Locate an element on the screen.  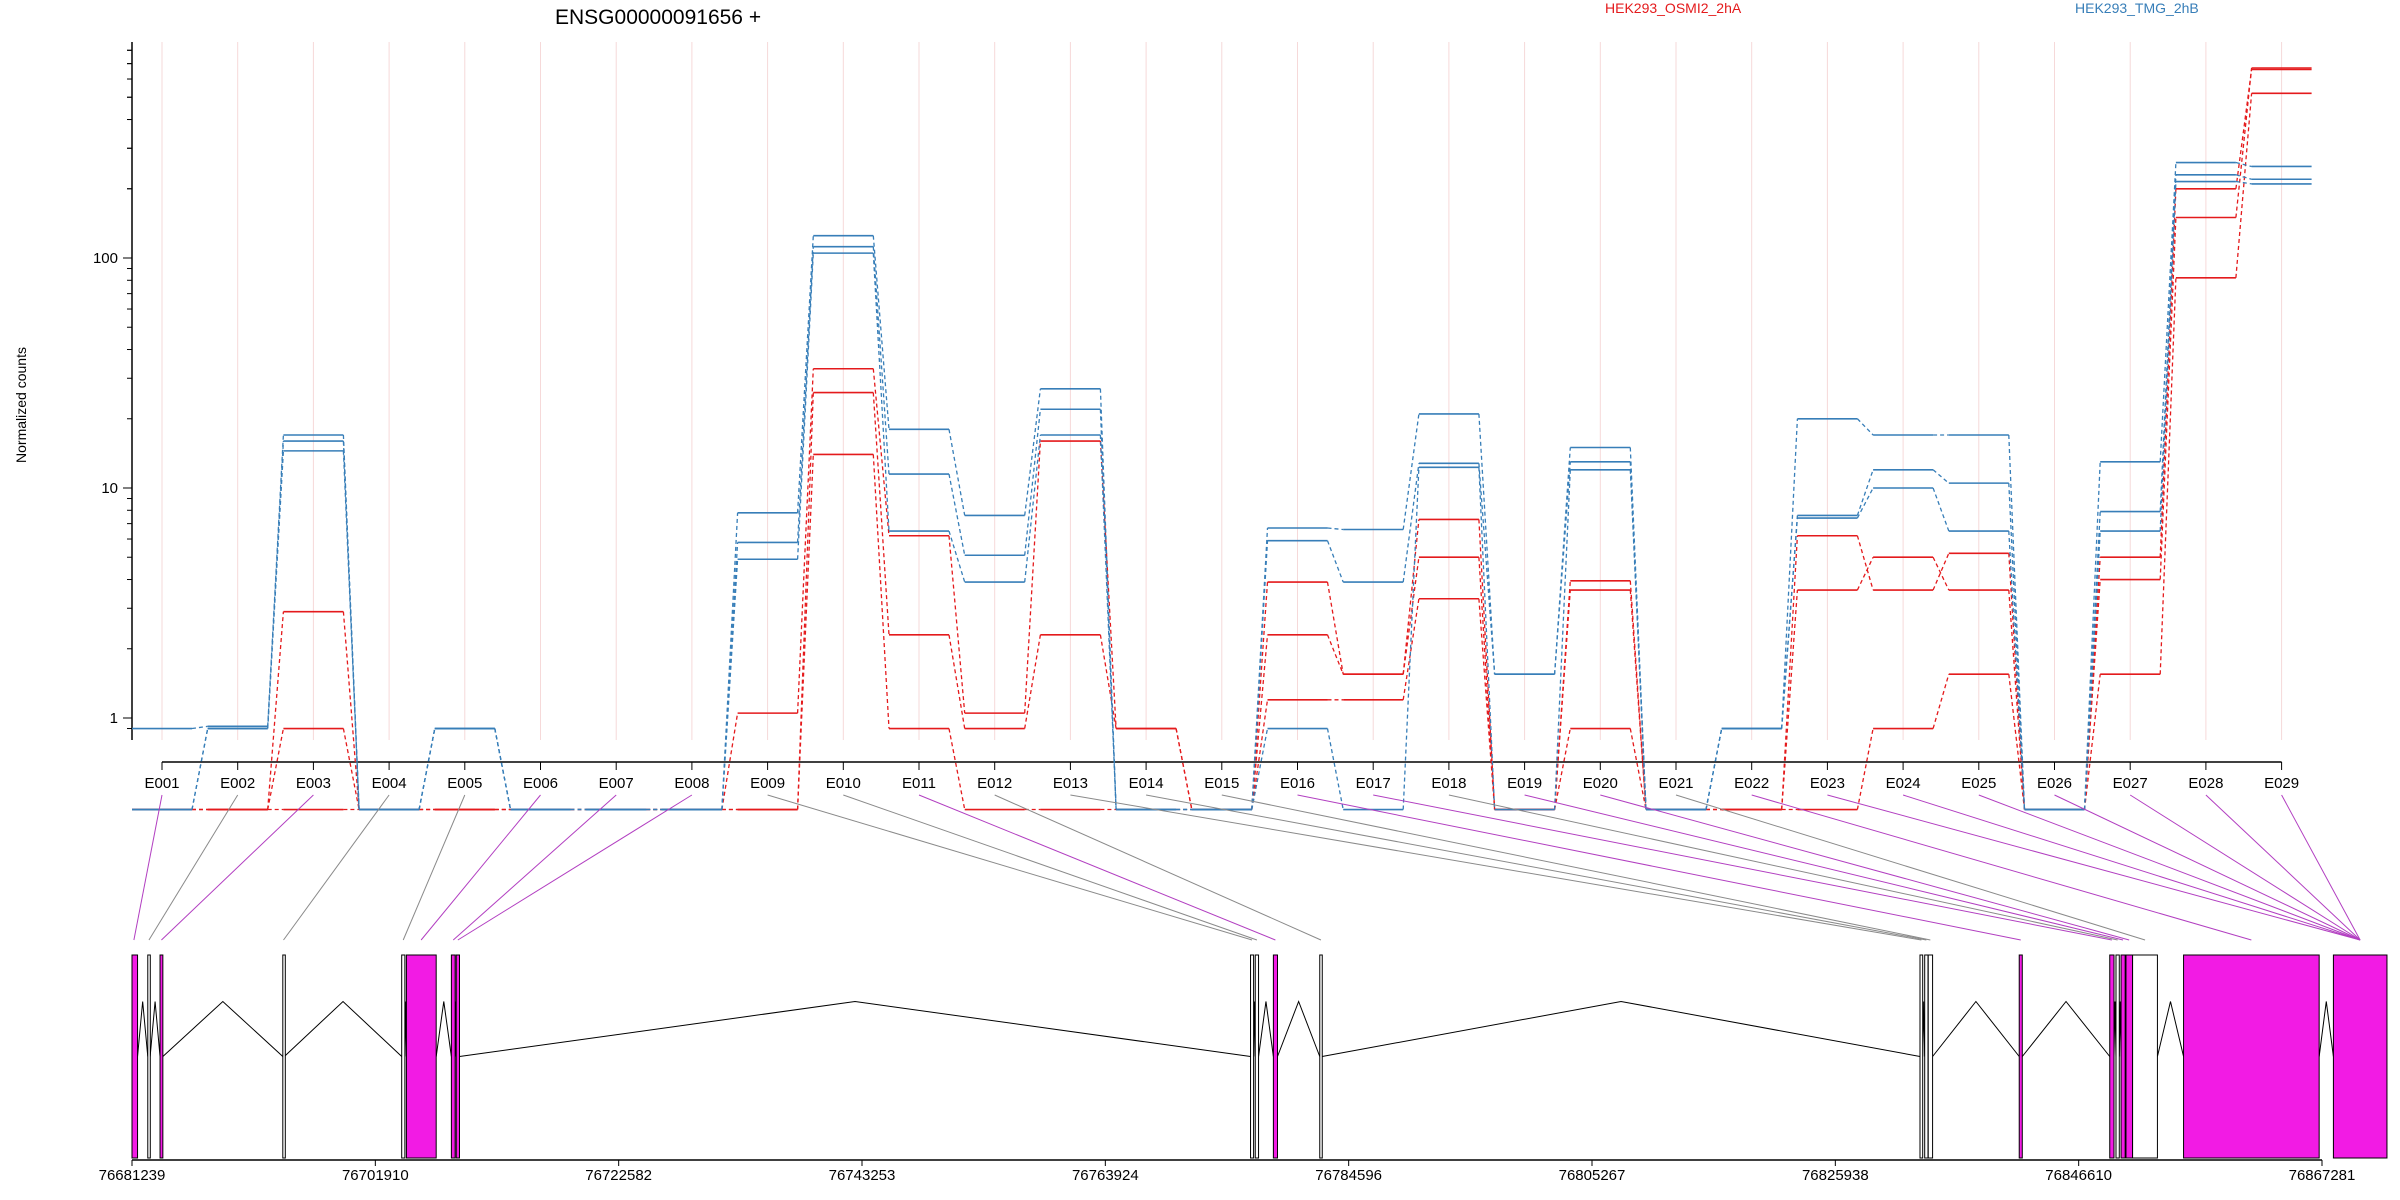
x-tick-label-e026: E026 is located at coordinates (2054, 783).